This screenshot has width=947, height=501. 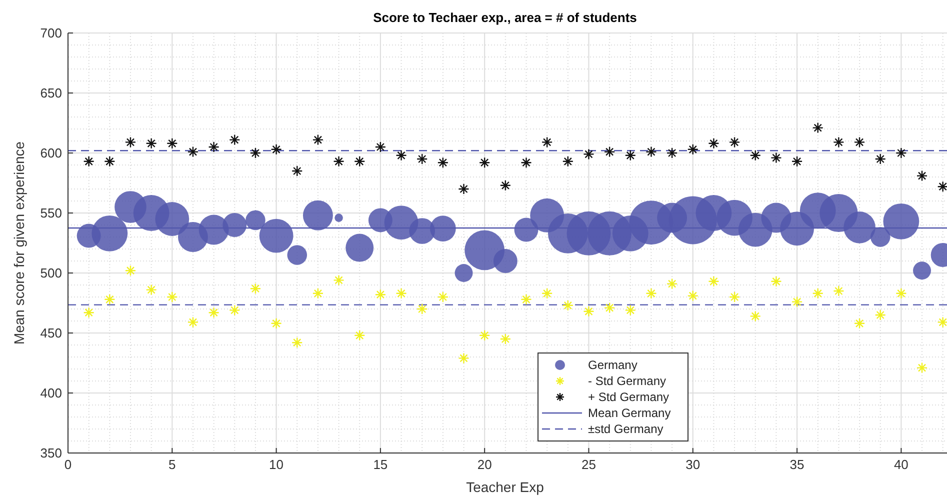 I want to click on y-tick-label: 550, so click(x=51, y=213).